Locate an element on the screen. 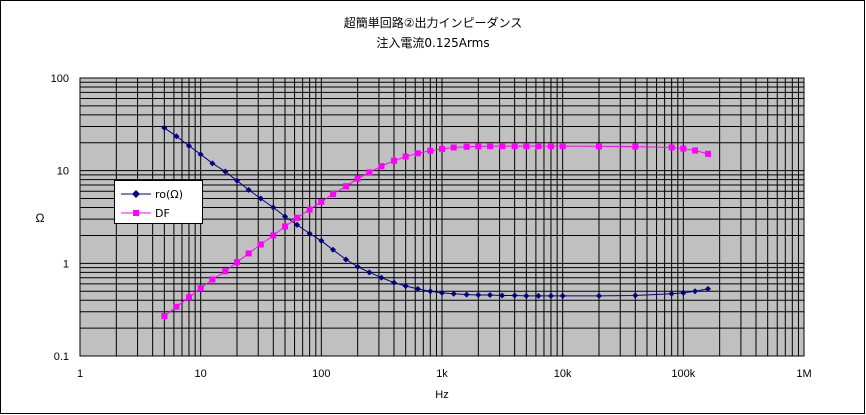  x-axis-ticks: 1 10 100 1k 10k 100k 1M is located at coordinates (444, 374).